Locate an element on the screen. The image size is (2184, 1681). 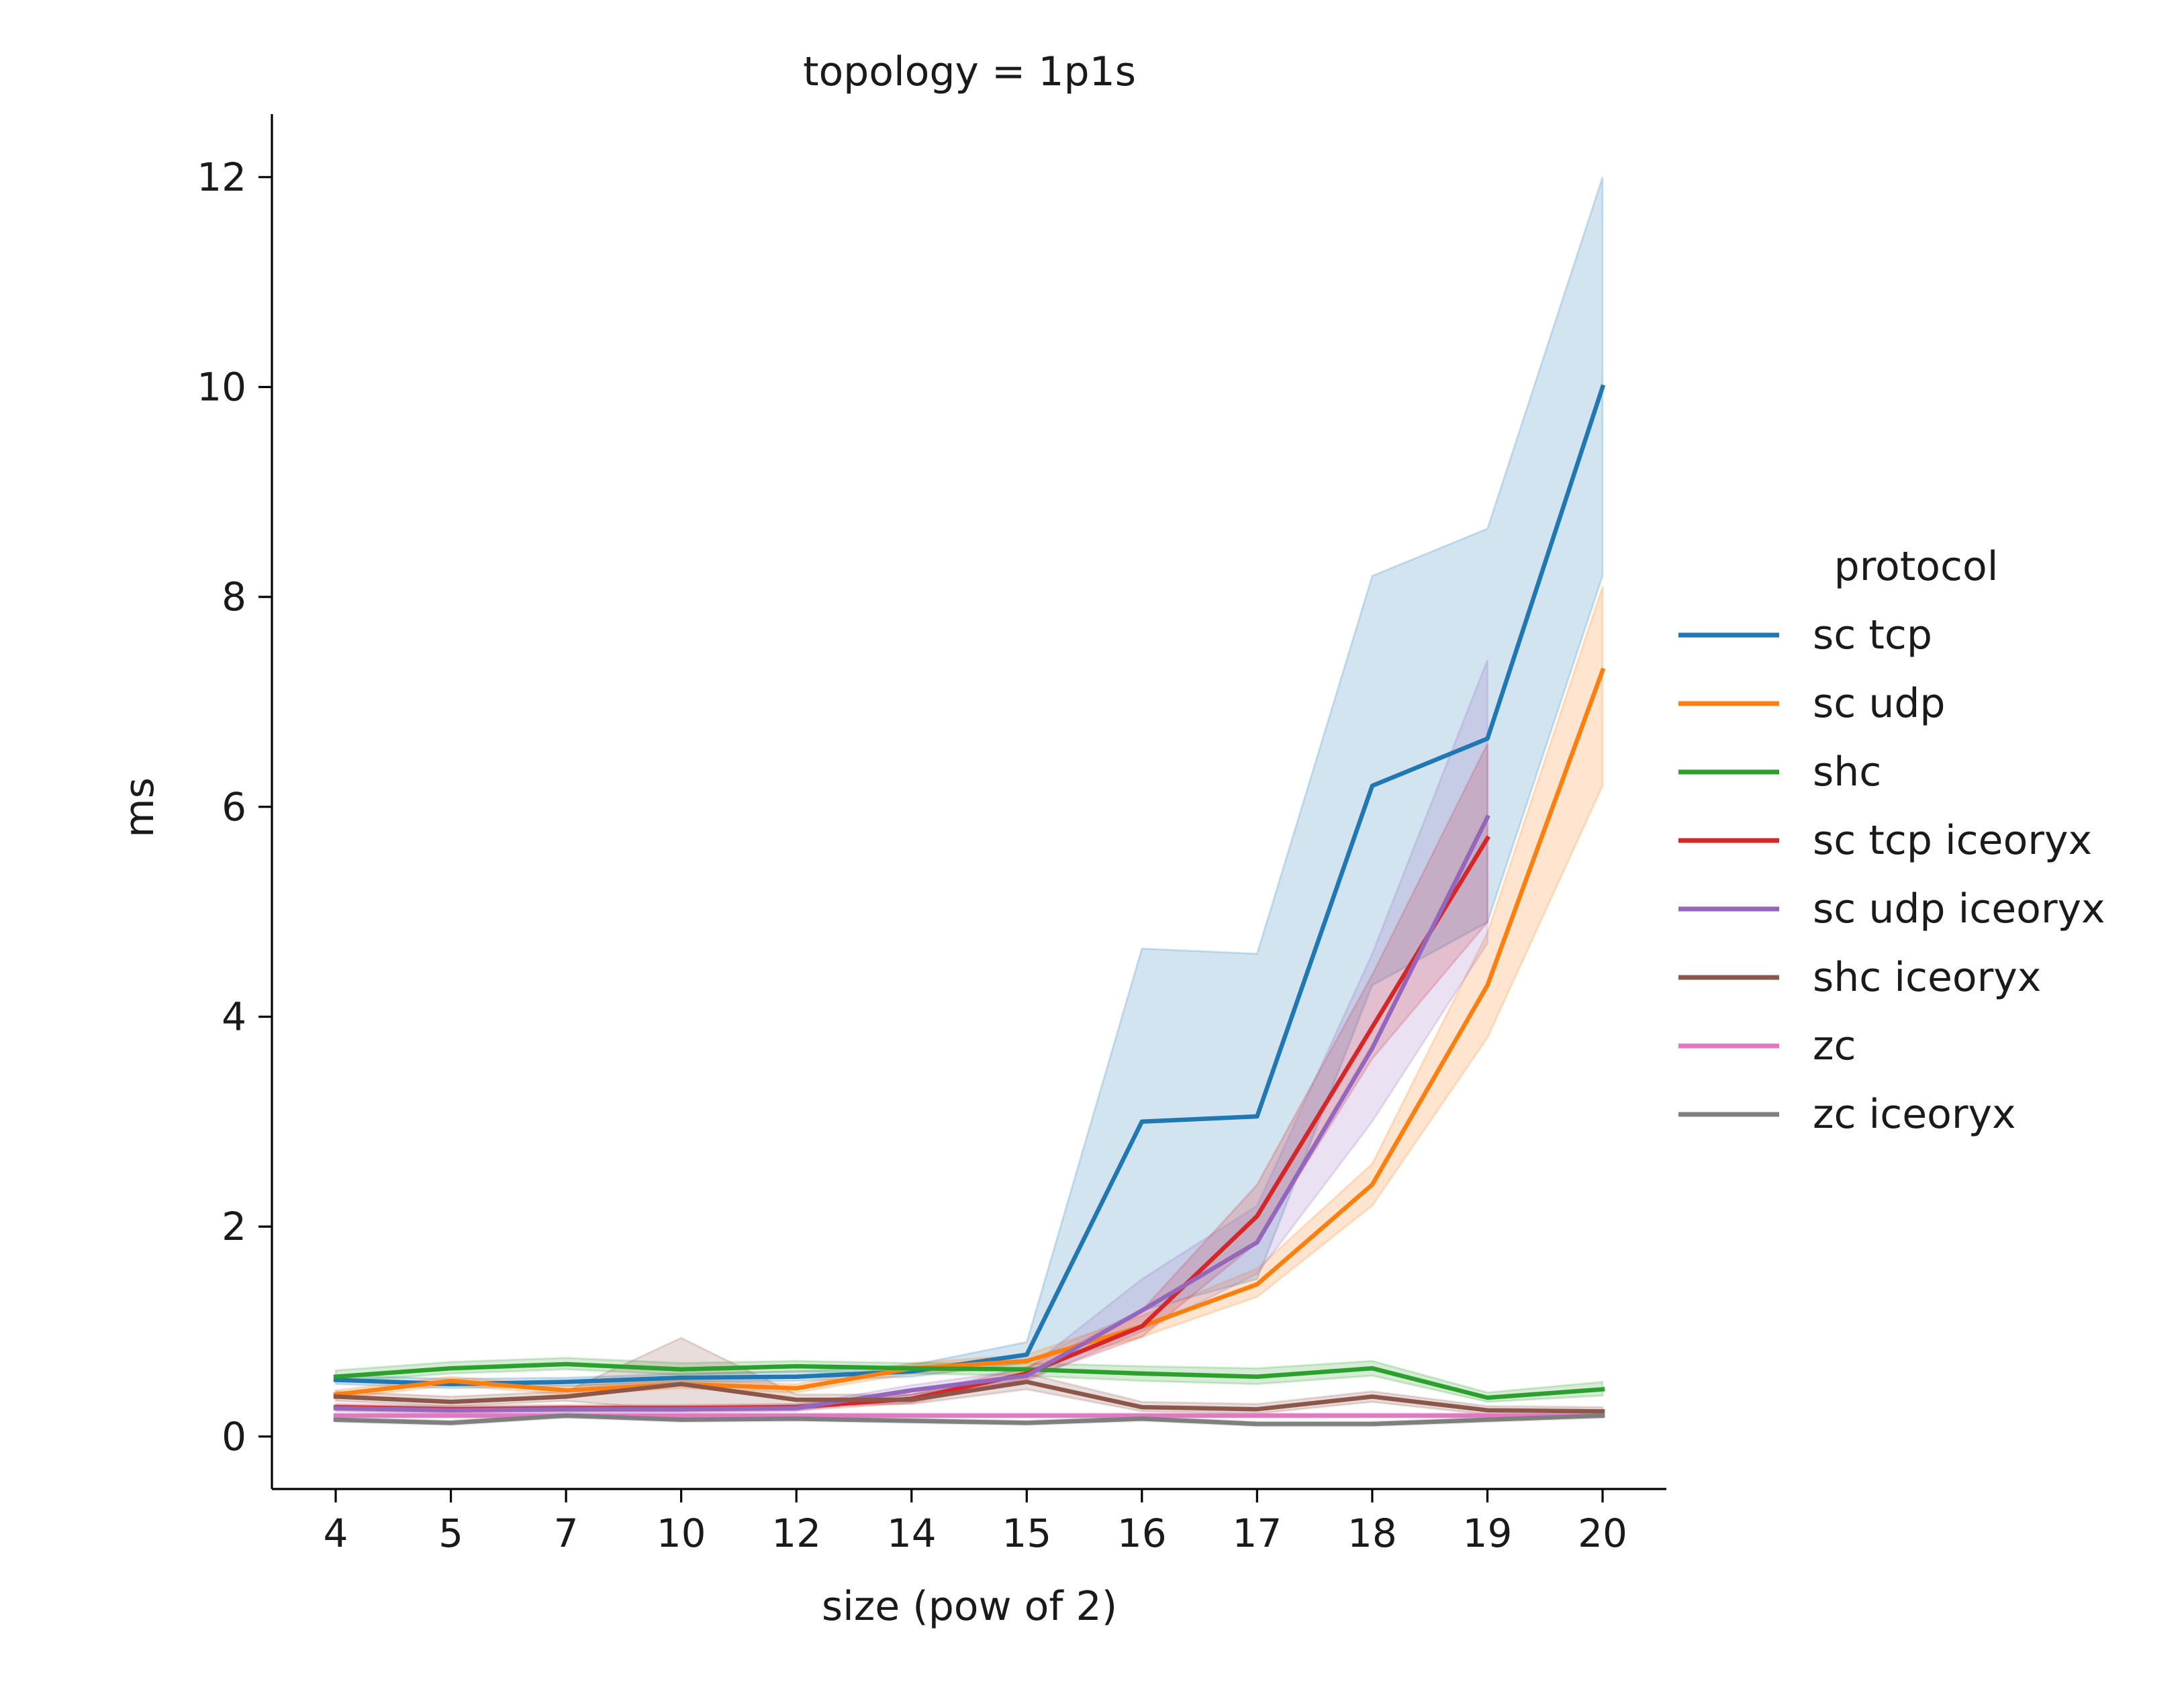
series-line-shc-iceoryx is located at coordinates (969, 1397).